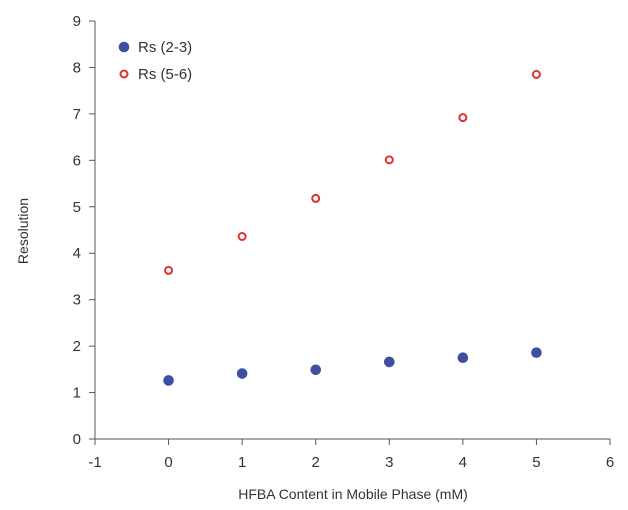 This screenshot has width=628, height=510. I want to click on y-tick-label: 9, so click(77, 21).